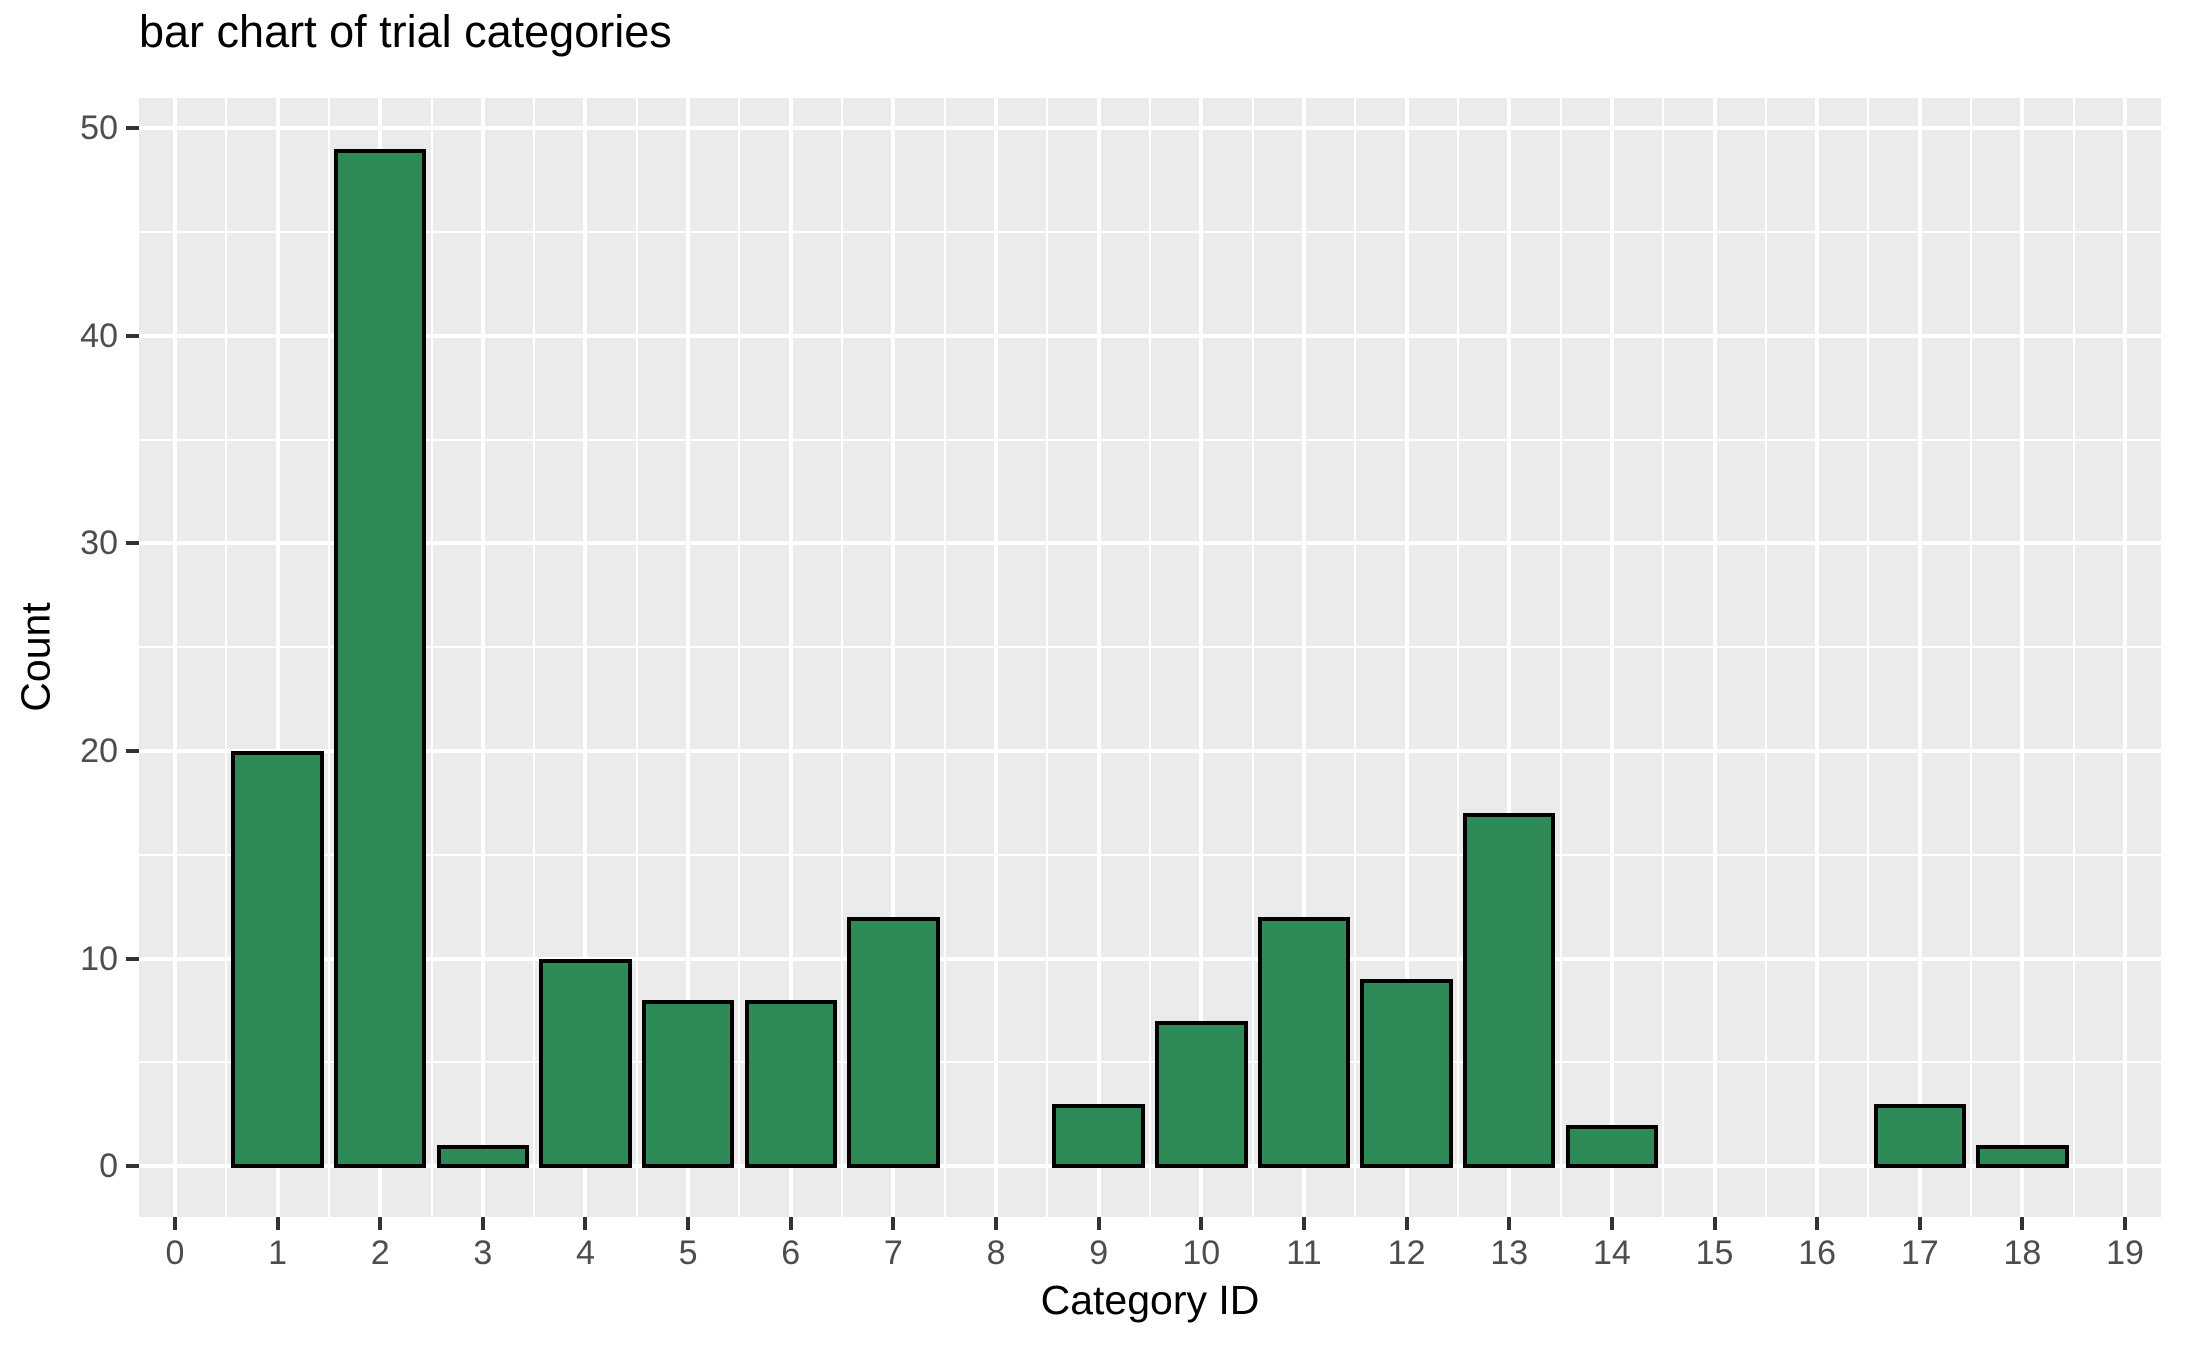  What do you see at coordinates (1919, 1253) in the screenshot?
I see `x-tick-label: 17` at bounding box center [1919, 1253].